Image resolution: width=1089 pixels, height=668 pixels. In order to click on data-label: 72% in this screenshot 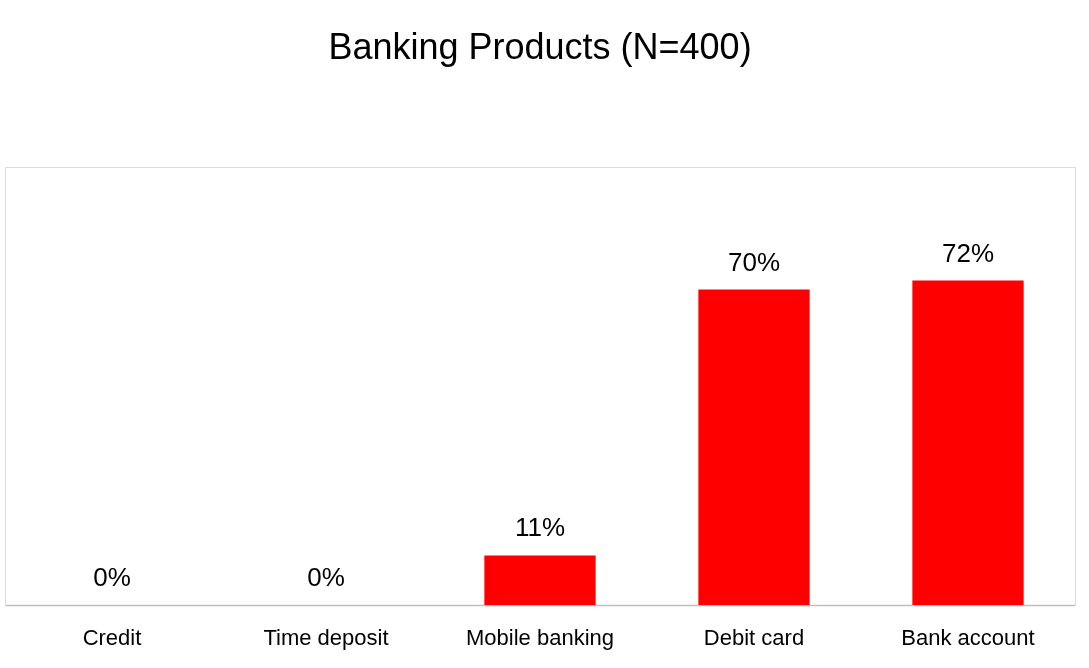, I will do `click(968, 252)`.